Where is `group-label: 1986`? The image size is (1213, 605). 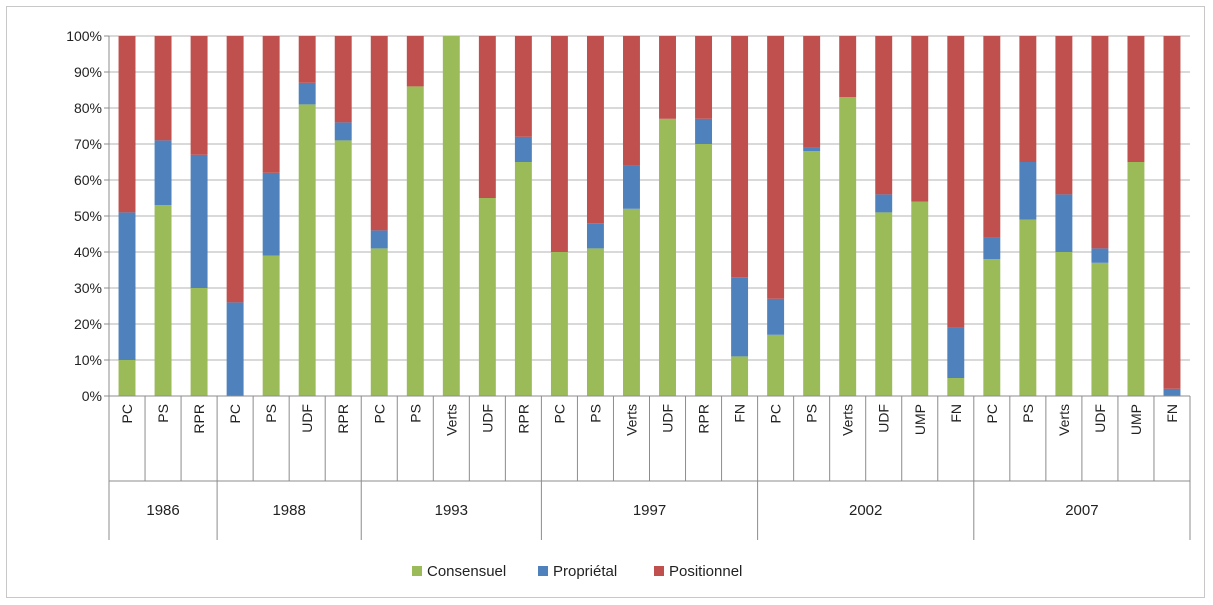 group-label: 1986 is located at coordinates (162, 510).